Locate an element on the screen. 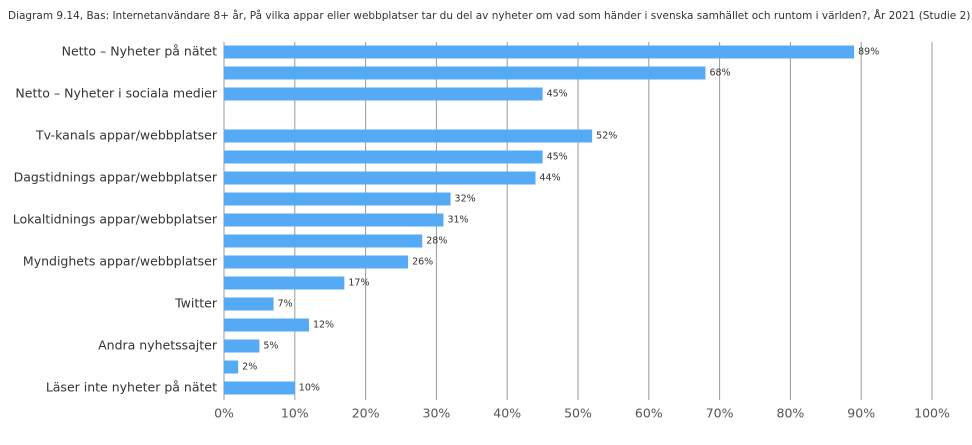  value-label: 89% is located at coordinates (868, 52).